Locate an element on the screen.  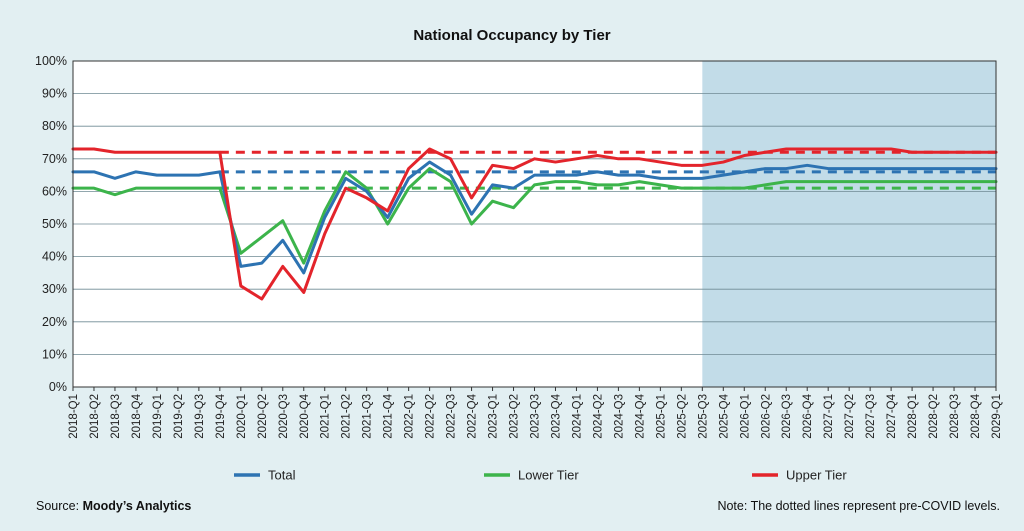
x-tick-label: 2018-Q4 is located at coordinates (137, 415).